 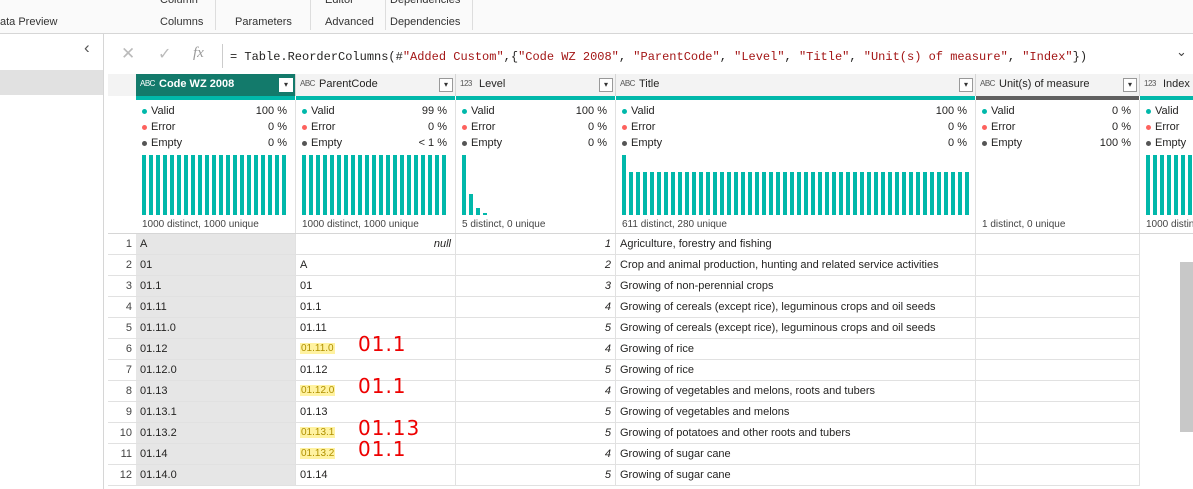 What do you see at coordinates (376, 244) in the screenshot?
I see `cell: null` at bounding box center [376, 244].